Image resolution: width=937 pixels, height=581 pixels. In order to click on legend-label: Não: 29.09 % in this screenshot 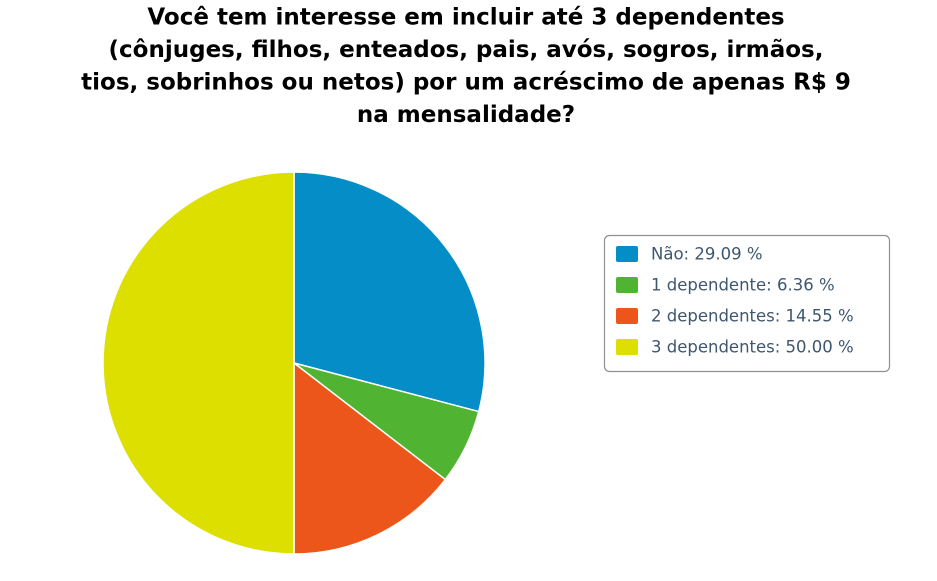, I will do `click(707, 254)`.